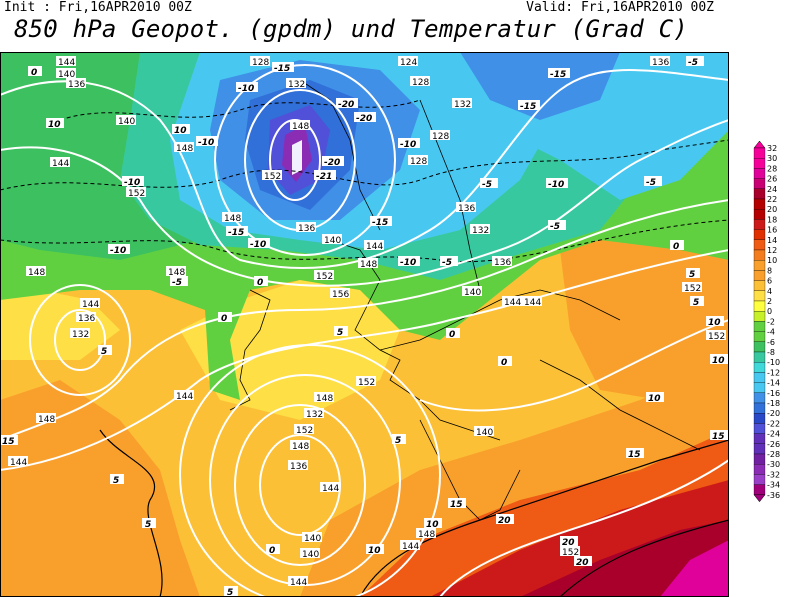 Image resolution: width=790 pixels, height=597 pixels. Describe the element at coordinates (300, 126) in the screenshot. I see `gpdm-label: 148` at that location.